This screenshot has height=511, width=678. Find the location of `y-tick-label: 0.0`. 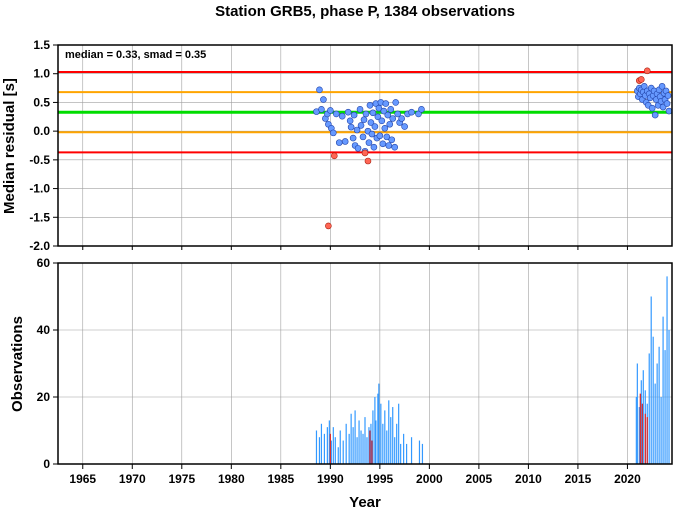

y-tick-label: 0.0 is located at coordinates (41, 131).